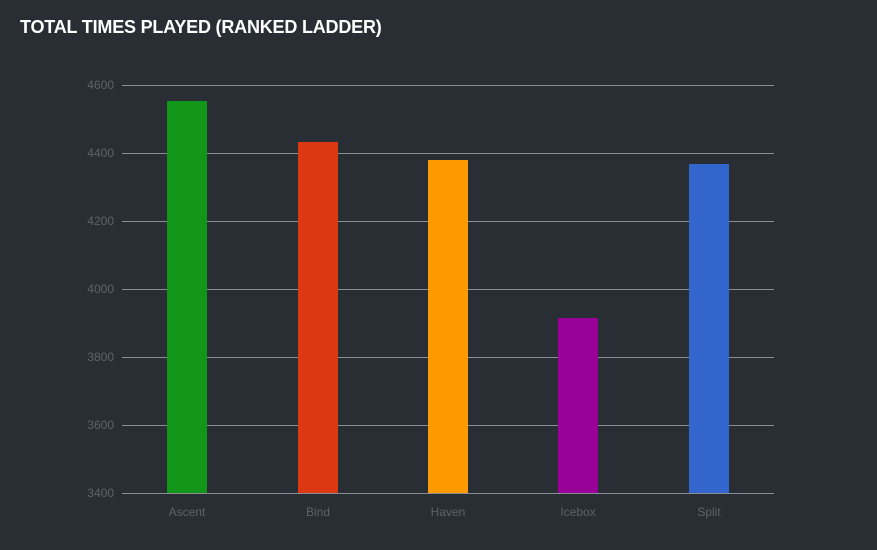 Image resolution: width=877 pixels, height=550 pixels. Describe the element at coordinates (578, 405) in the screenshot. I see `bar-icebox` at that location.